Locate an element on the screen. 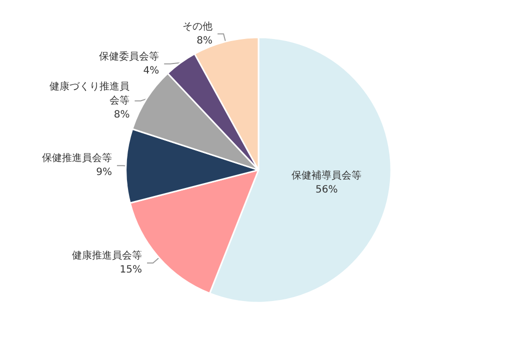  slice-label: その他 is located at coordinates (197, 26).